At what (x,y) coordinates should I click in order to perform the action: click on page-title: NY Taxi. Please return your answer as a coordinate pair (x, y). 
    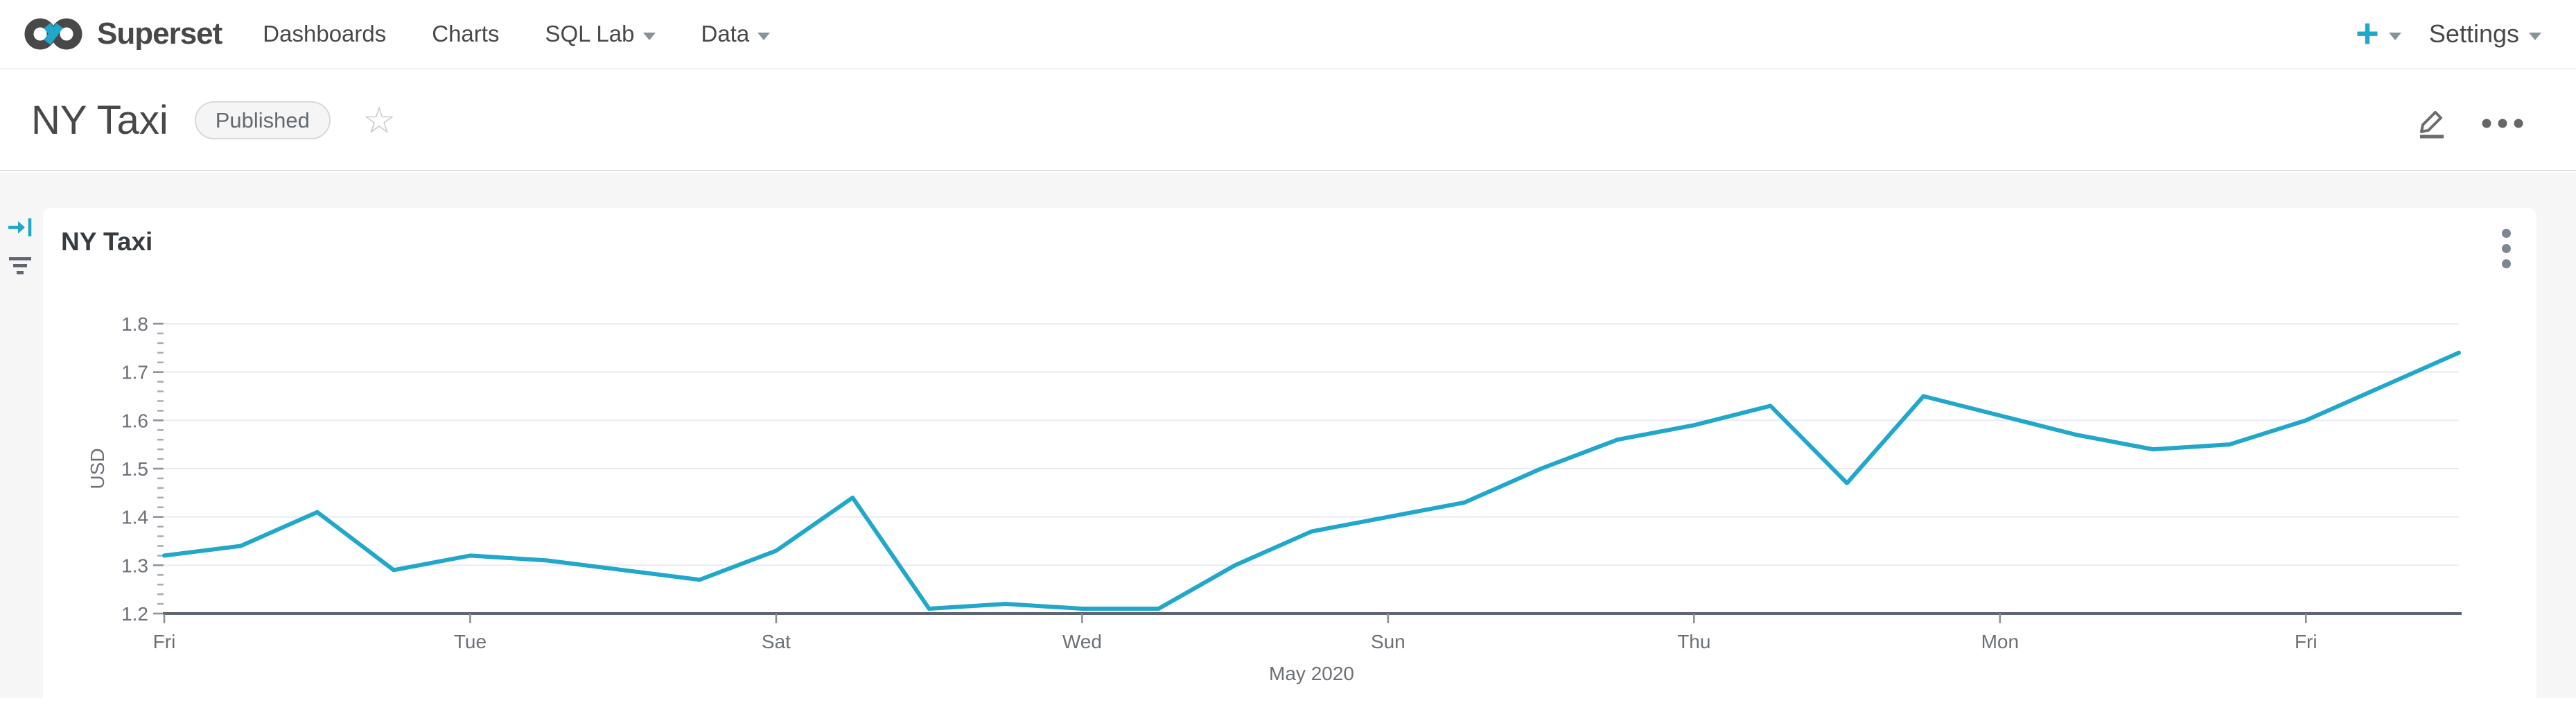
    Looking at the image, I should click on (99, 120).